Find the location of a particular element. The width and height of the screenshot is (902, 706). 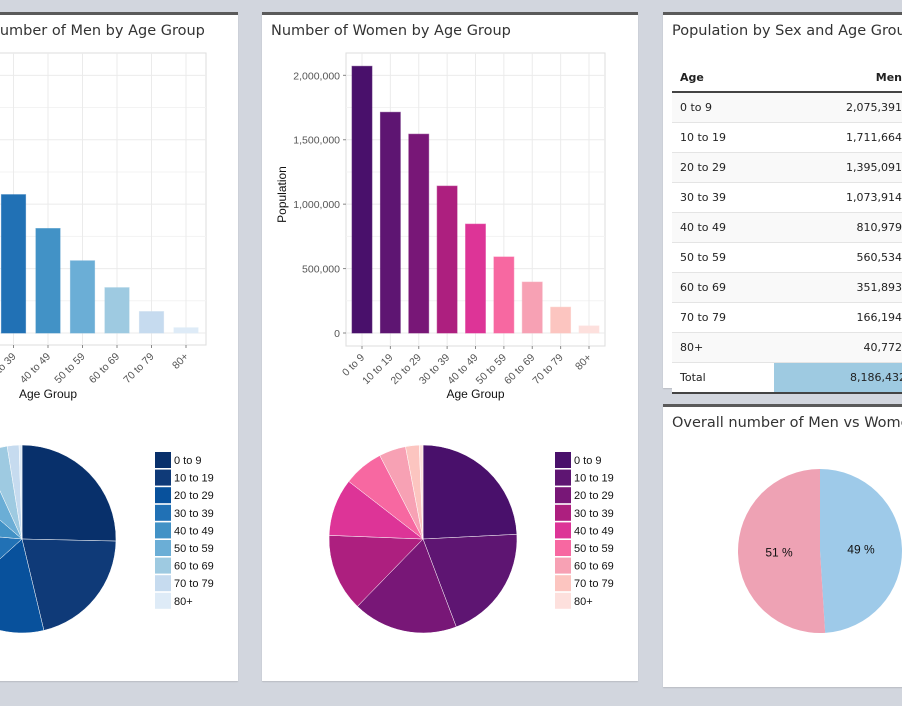

x-tick-label: 80+ is located at coordinates (583, 362).